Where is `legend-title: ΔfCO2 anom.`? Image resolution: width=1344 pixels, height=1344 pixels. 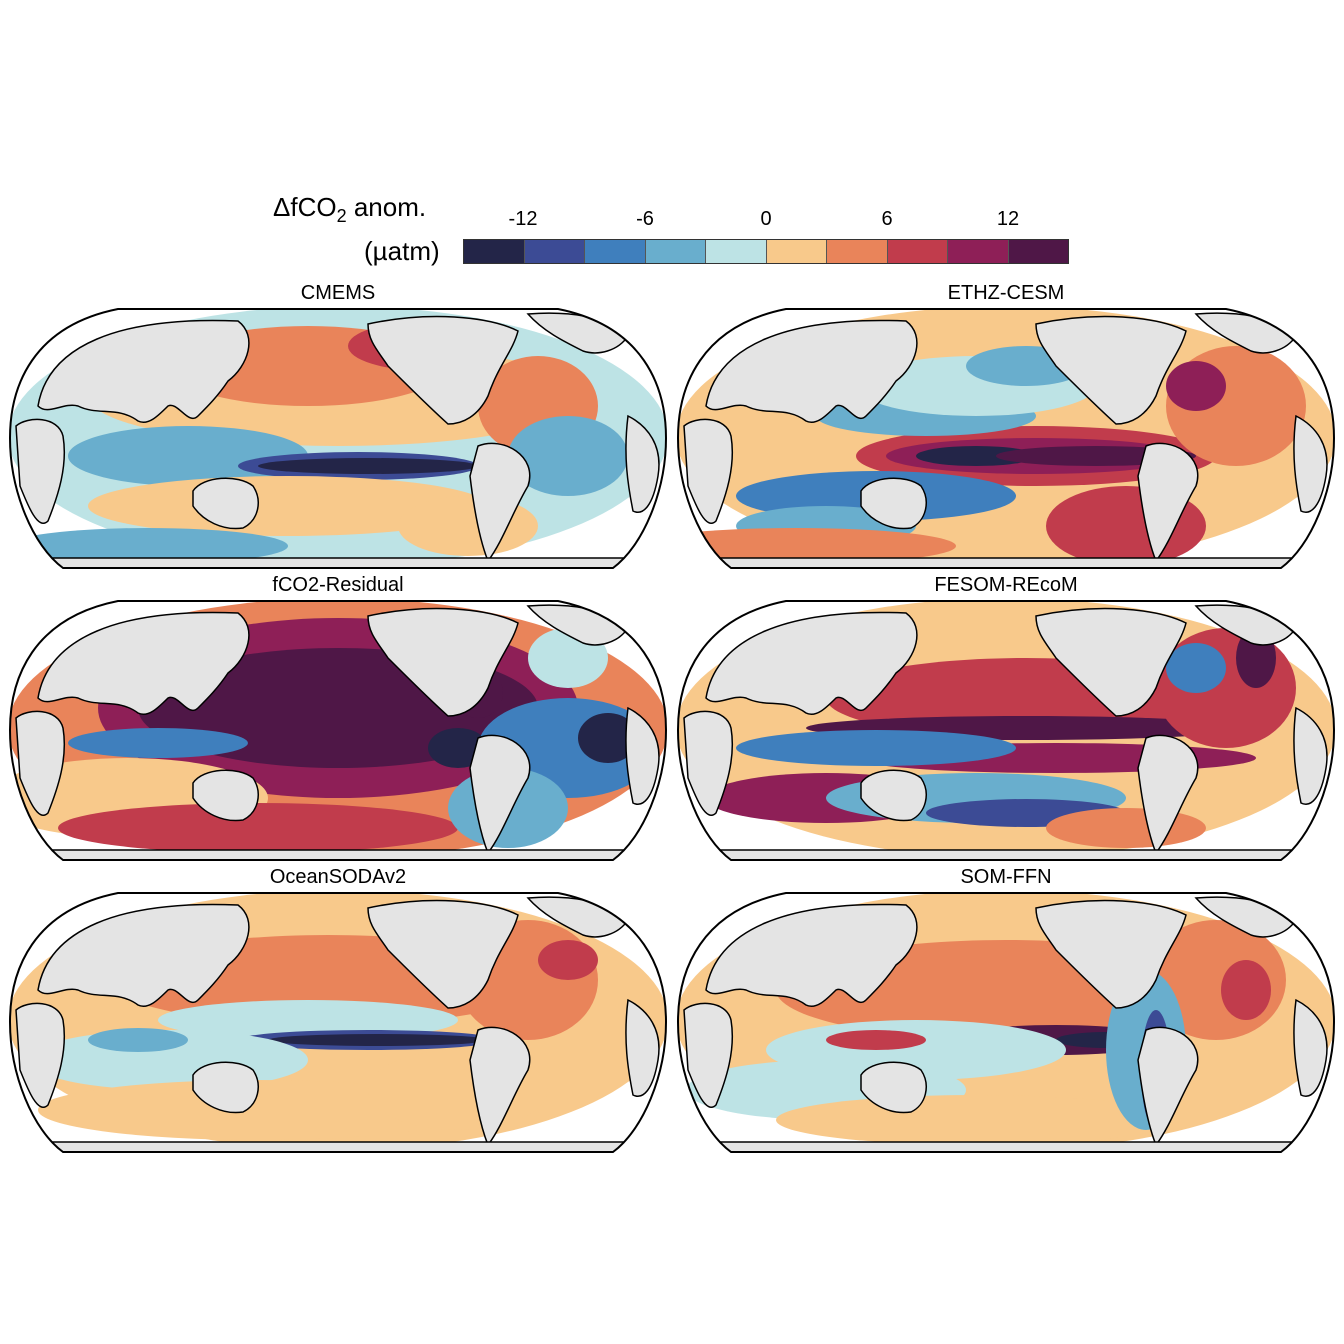 legend-title: ΔfCO2 anom. is located at coordinates (350, 209).